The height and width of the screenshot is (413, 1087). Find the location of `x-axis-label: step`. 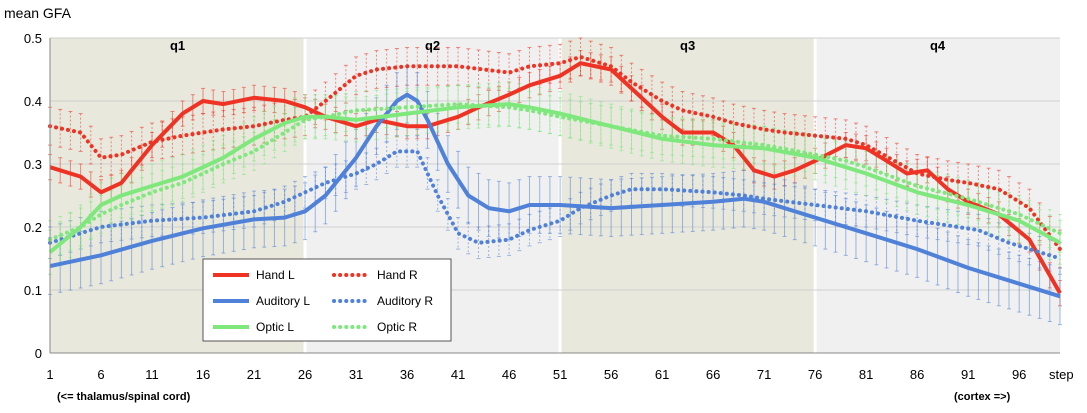

x-axis-label: step is located at coordinates (1061, 374).